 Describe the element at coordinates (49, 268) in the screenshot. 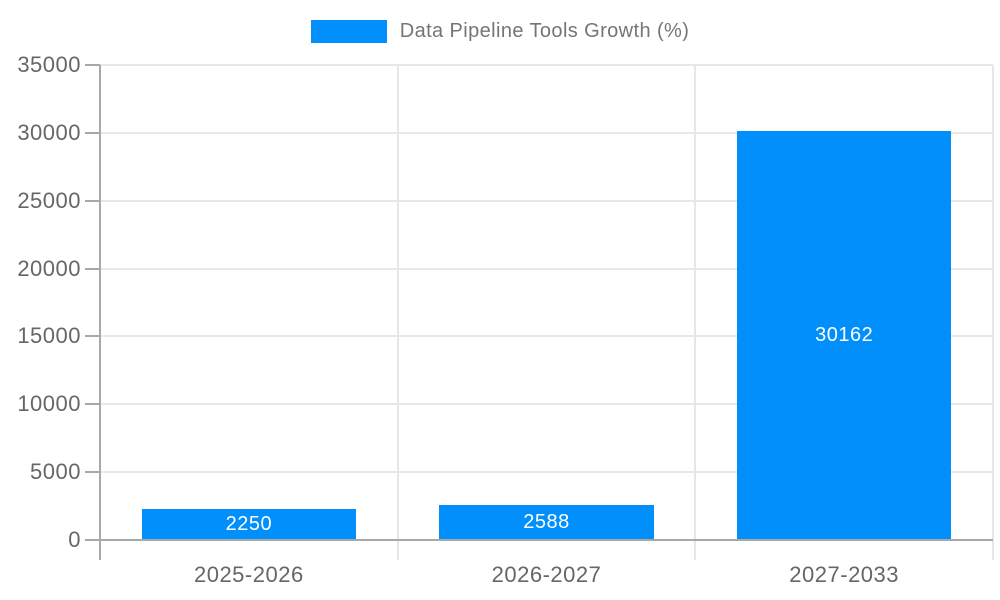

I see `y-axis-label: 20000` at that location.